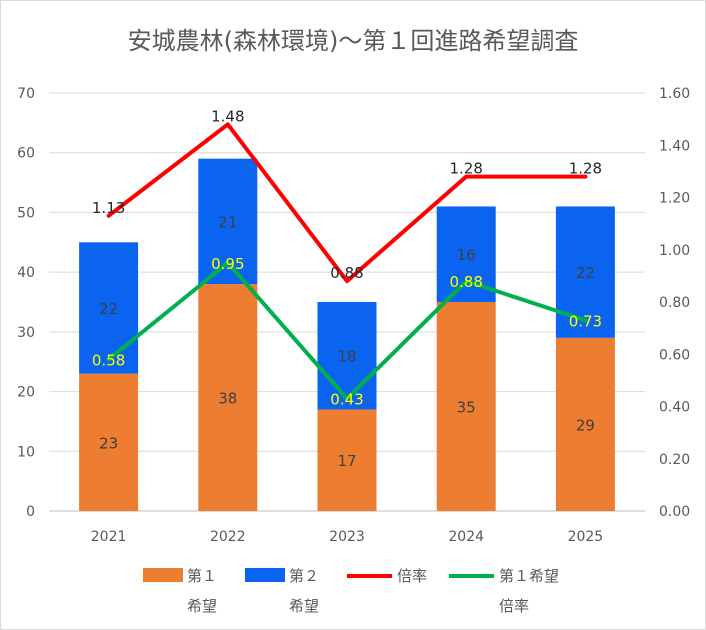 The image size is (706, 630). What do you see at coordinates (30, 512) in the screenshot?
I see `y-left-tick-label: 0` at bounding box center [30, 512].